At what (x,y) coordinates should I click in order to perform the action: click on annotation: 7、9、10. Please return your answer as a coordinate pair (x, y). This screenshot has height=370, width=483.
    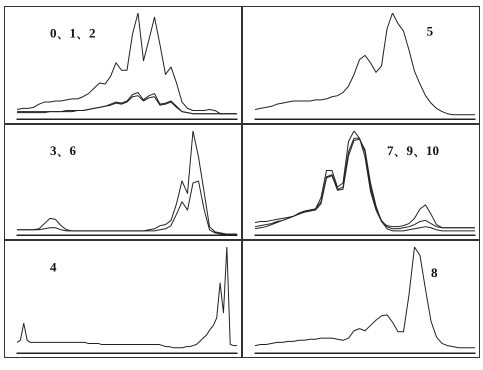
    Looking at the image, I should click on (413, 150).